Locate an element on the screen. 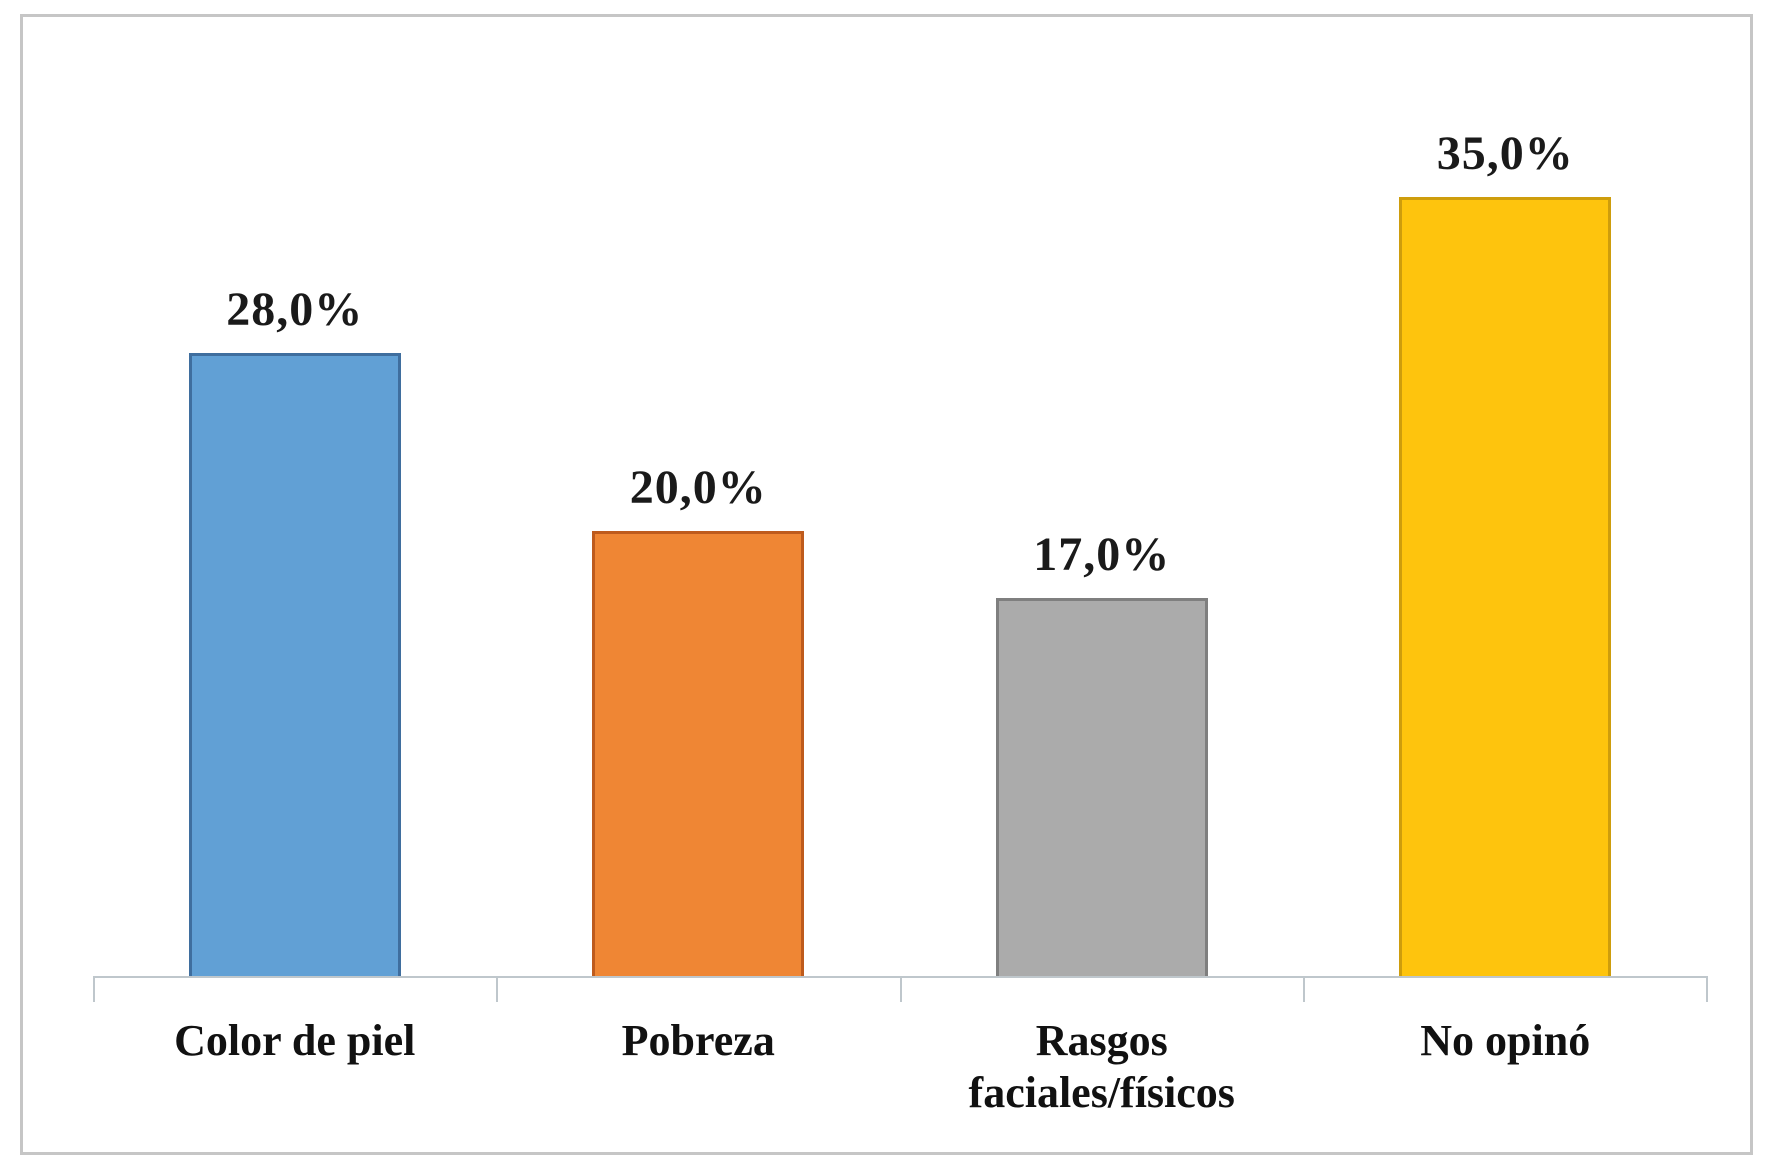 The height and width of the screenshot is (1172, 1776). bar-color-de-piel is located at coordinates (294, 664).